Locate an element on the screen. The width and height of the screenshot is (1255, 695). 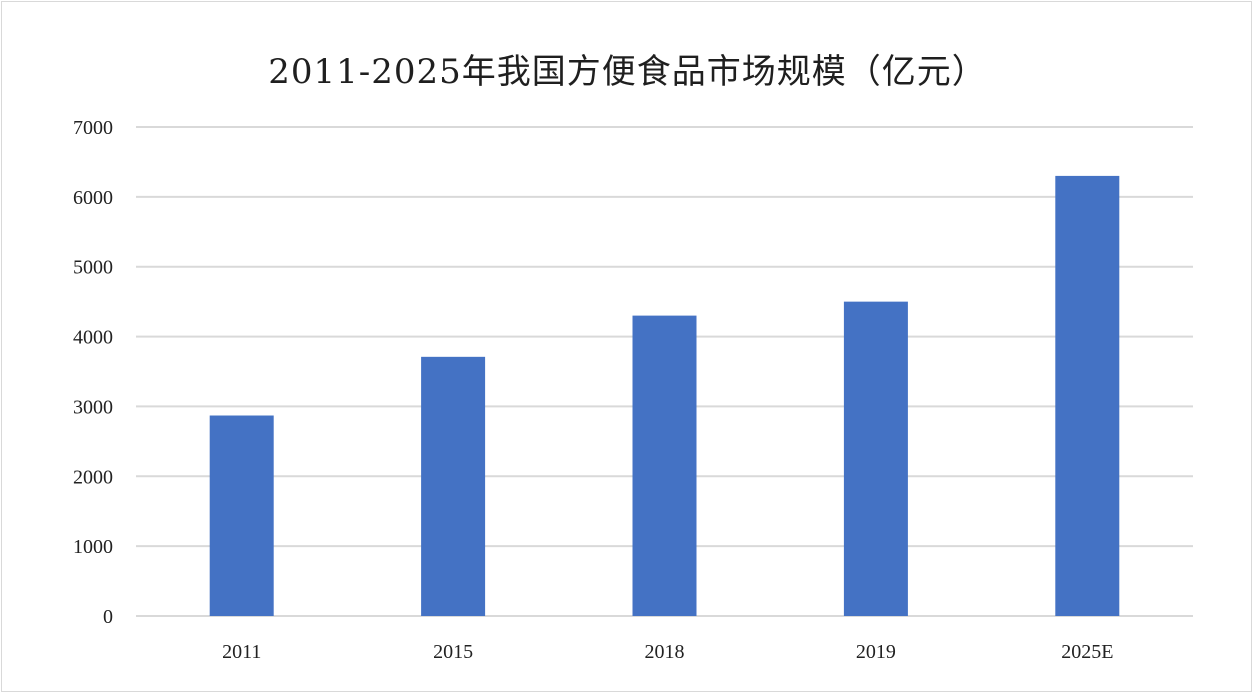
bar-2018 is located at coordinates (664, 465).